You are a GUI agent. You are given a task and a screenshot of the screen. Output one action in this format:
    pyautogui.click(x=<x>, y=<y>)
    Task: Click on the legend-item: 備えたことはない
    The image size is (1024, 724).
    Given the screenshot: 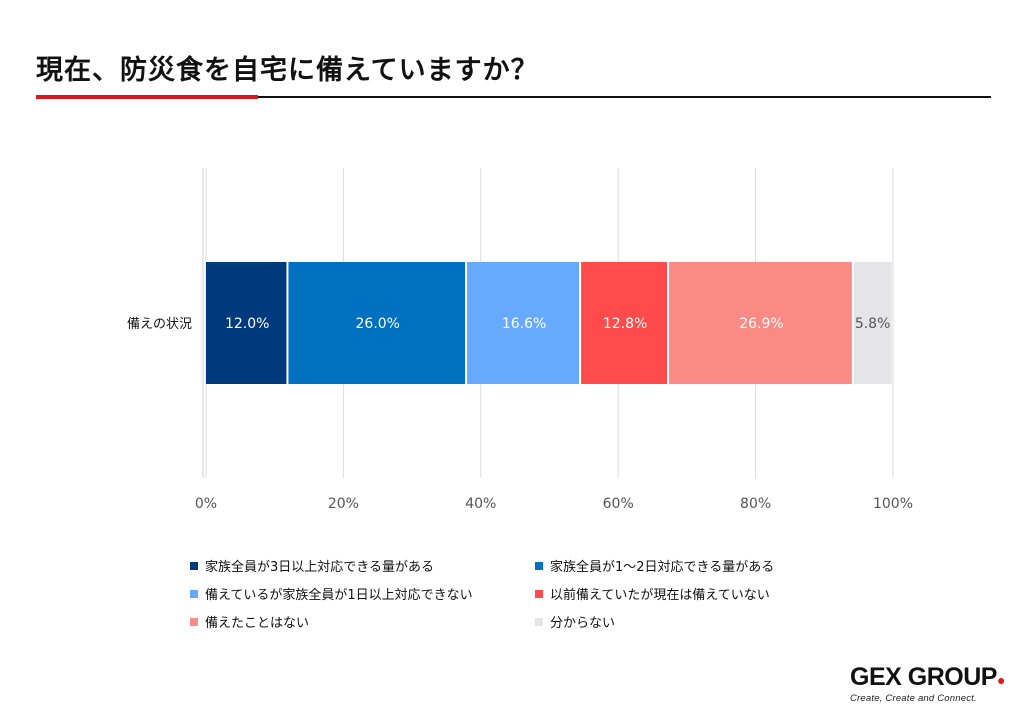 What is the action you would take?
    pyautogui.click(x=362, y=621)
    